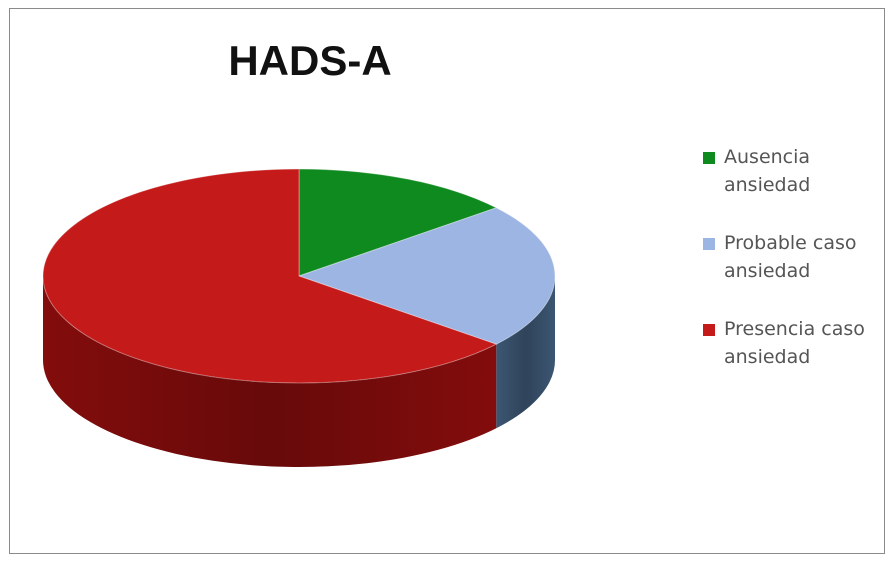 This screenshot has width=894, height=562. What do you see at coordinates (790, 257) in the screenshot?
I see `legend-label: Probable caso ansiedad` at bounding box center [790, 257].